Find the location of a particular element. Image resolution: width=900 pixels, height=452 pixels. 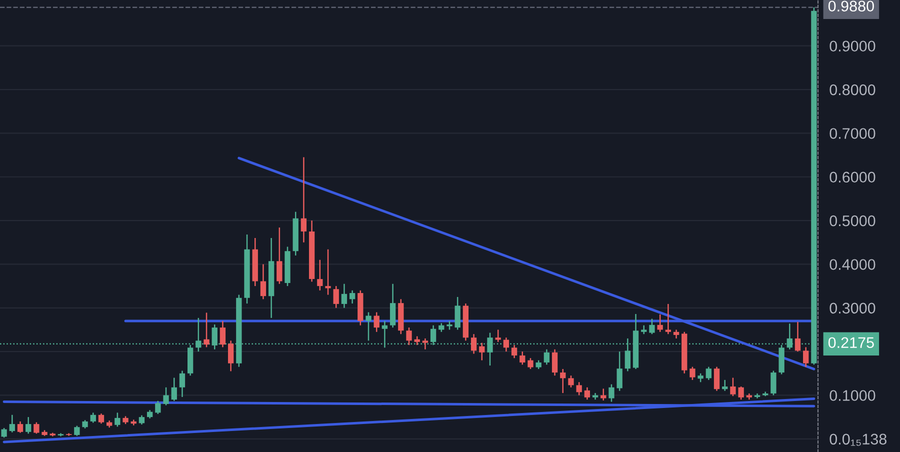

ref-line-label: 0.2175 is located at coordinates (851, 342).